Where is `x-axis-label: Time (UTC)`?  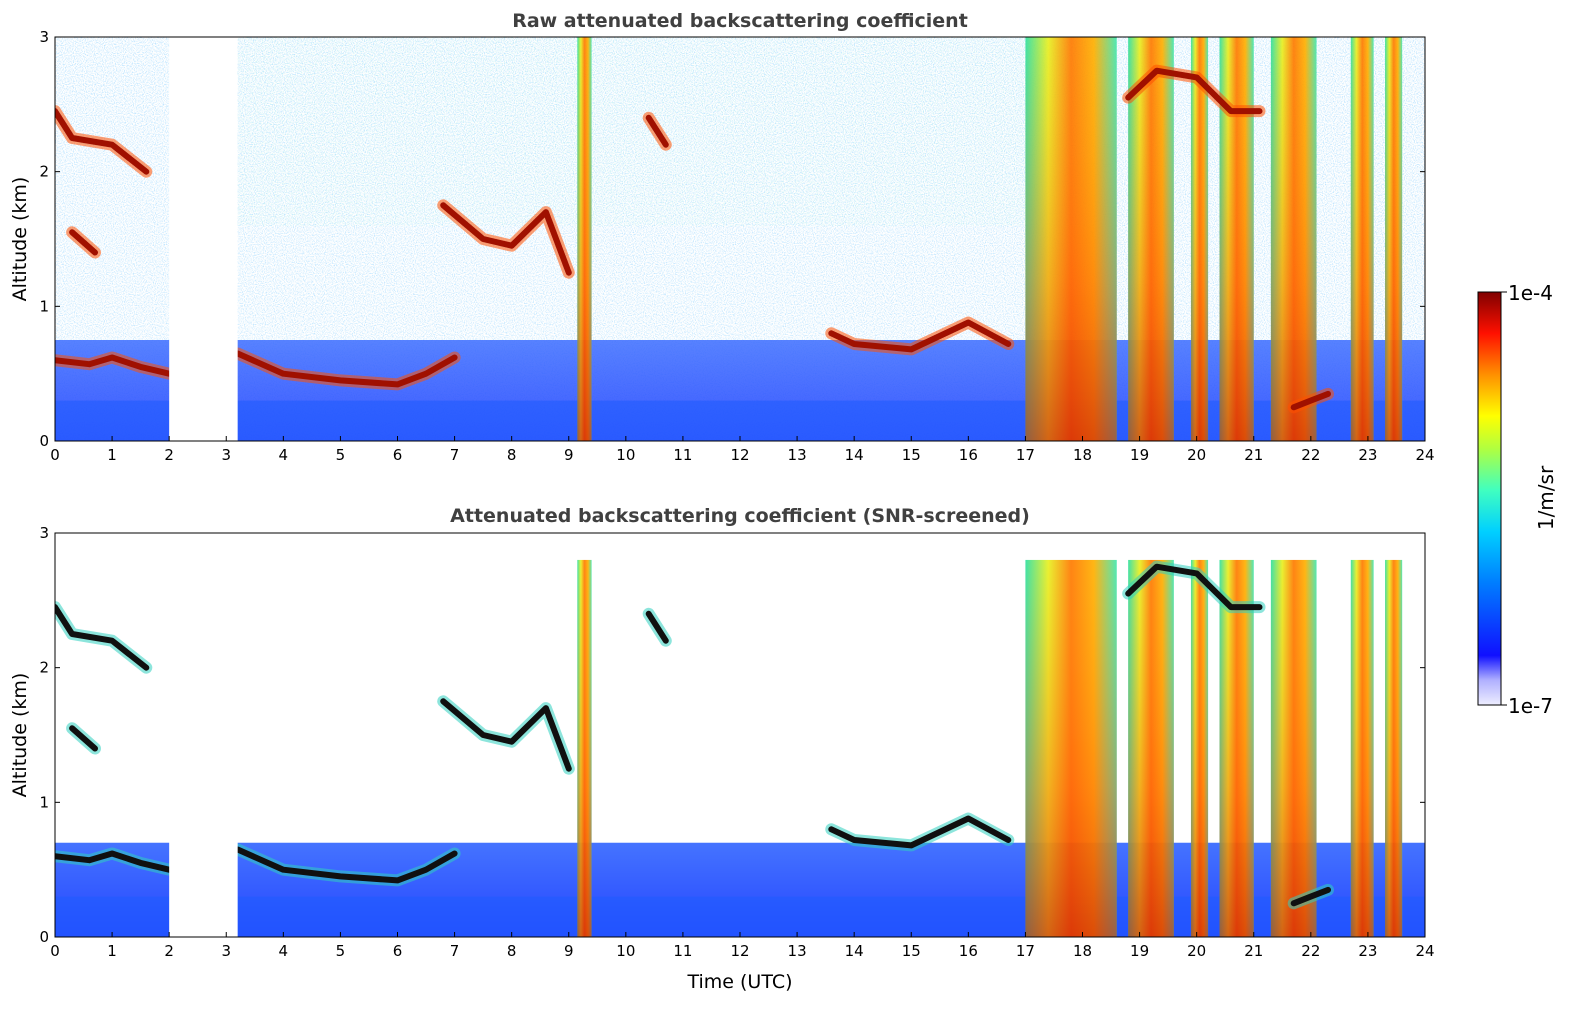
x-axis-label: Time (UTC) is located at coordinates (739, 982).